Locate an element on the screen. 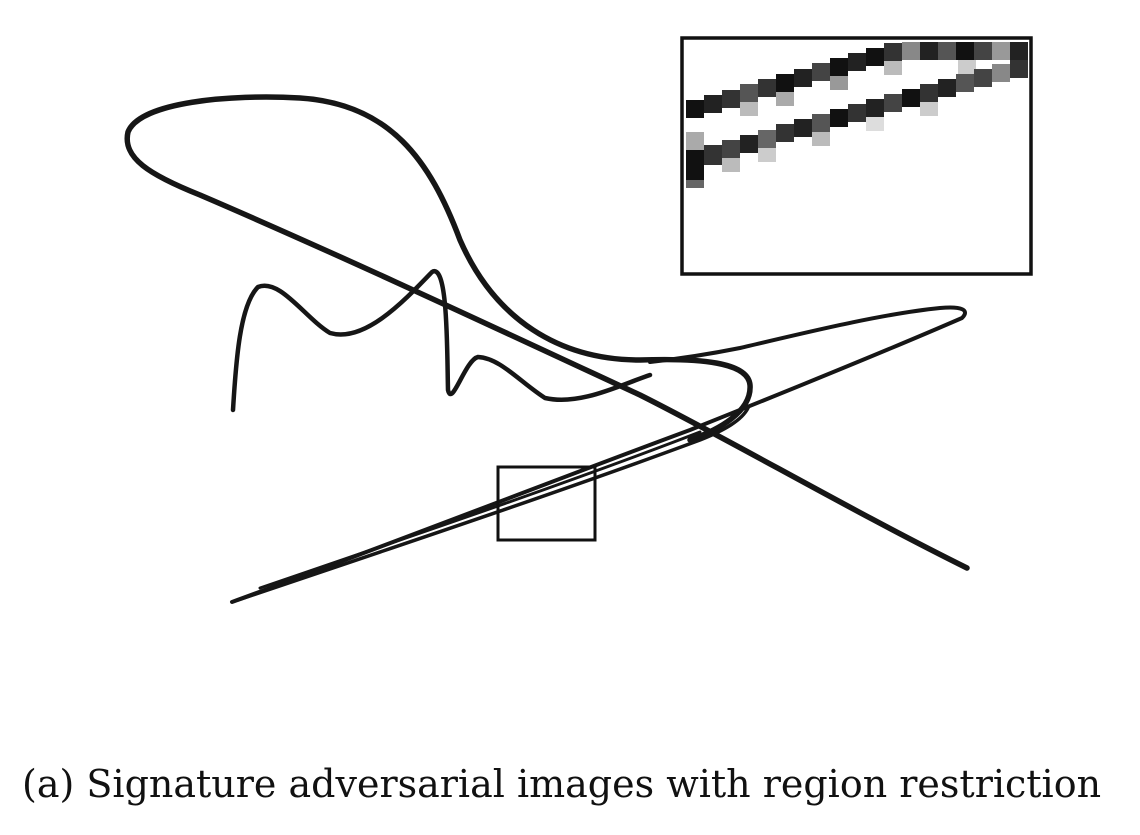 Image resolution: width=1140 pixels, height=835 pixels. zoom-inset is located at coordinates (856, 156).